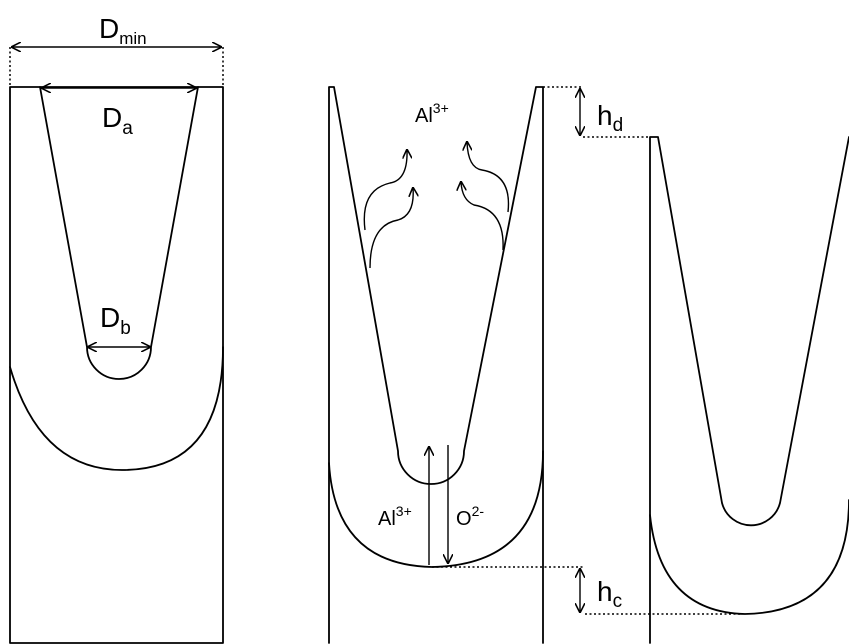 The image size is (849, 644). I want to click on hc-label: hc, so click(609, 594).